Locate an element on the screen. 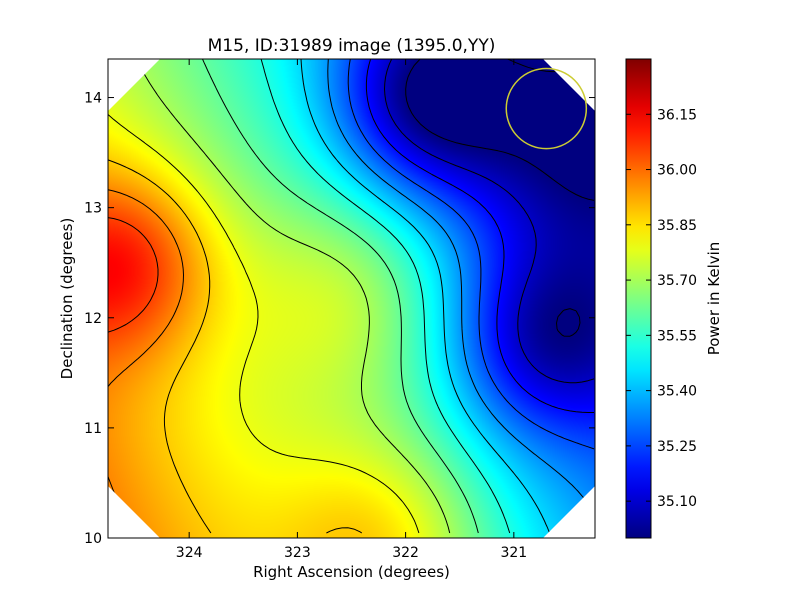 Image resolution: width=800 pixels, height=600 pixels. x-tick-label: 321 is located at coordinates (513, 553).